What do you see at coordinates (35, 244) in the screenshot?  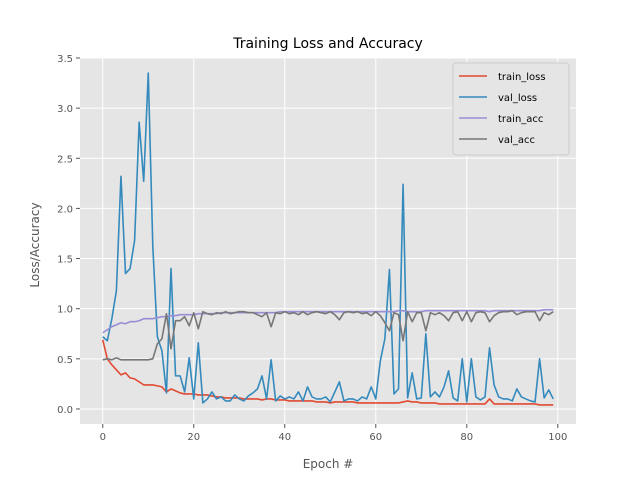 I see `y-axis-label: Loss/Accuracy` at bounding box center [35, 244].